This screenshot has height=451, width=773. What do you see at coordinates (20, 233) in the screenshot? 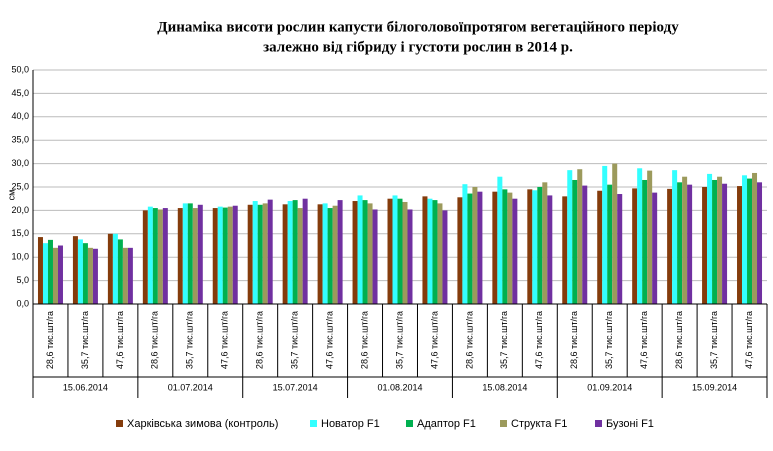
I see `y-tick-label: 15,0` at bounding box center [20, 233].